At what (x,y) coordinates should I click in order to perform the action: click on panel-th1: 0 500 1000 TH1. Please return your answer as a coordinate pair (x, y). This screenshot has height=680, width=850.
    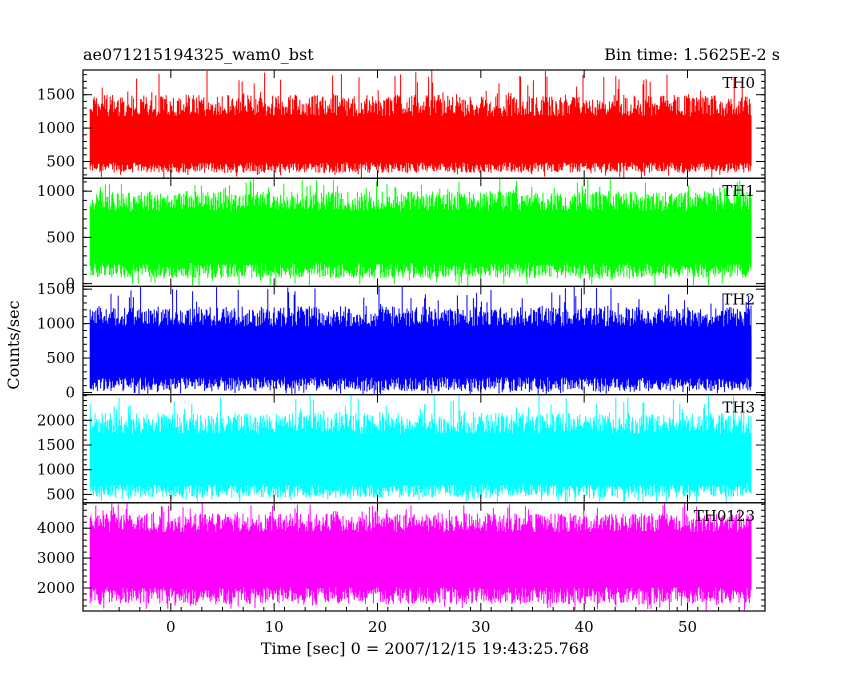
    Looking at the image, I should click on (401, 235).